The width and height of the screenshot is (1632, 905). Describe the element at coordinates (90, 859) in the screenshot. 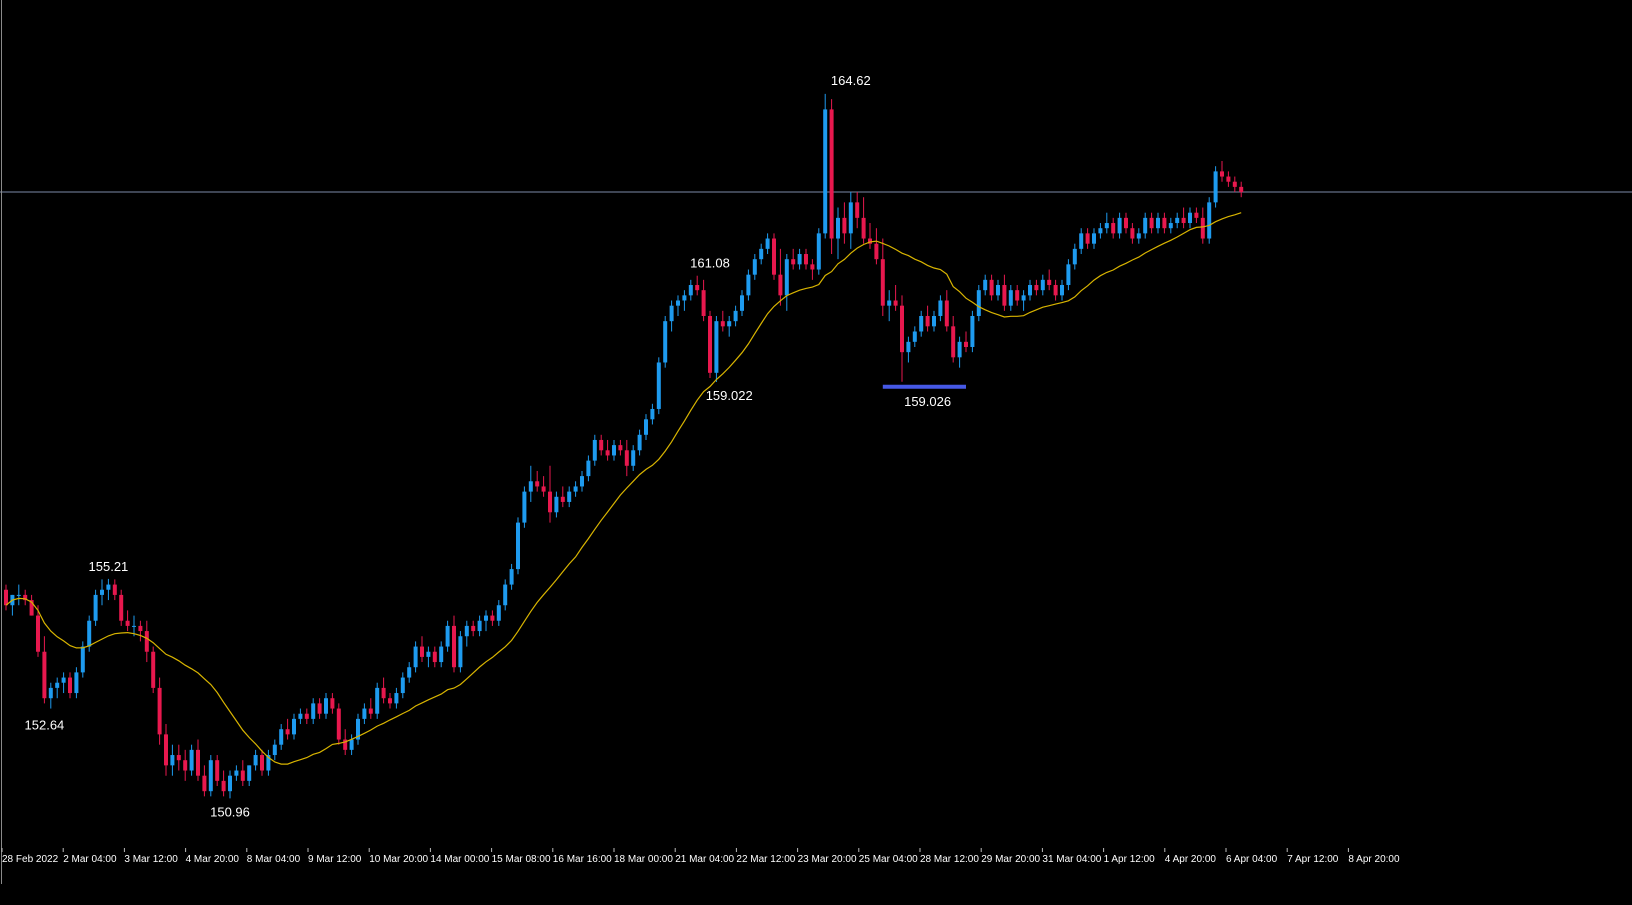

I see `x-tick-label: 2 Mar 04:00` at that location.